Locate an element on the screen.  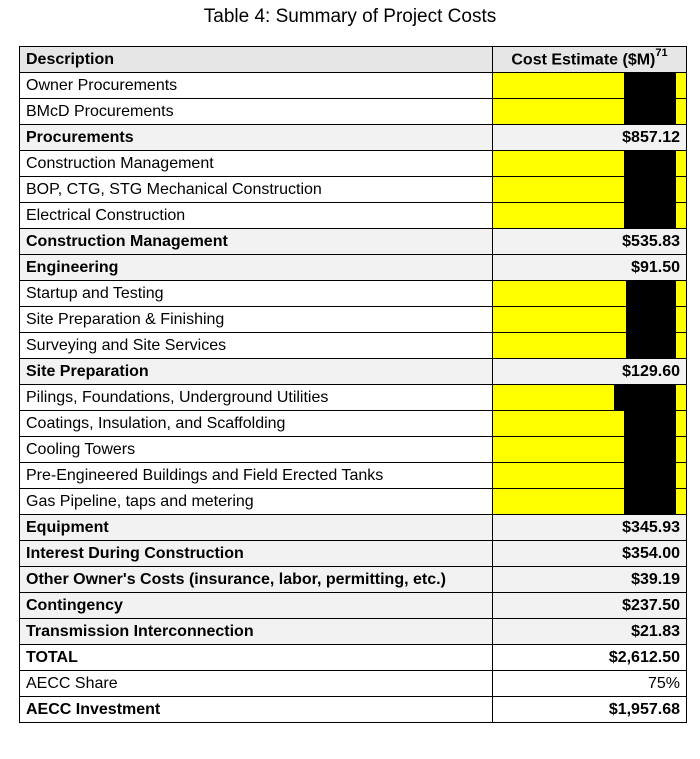
subtotal-row: Transmission Interconnection $21.83 is located at coordinates (353, 631).